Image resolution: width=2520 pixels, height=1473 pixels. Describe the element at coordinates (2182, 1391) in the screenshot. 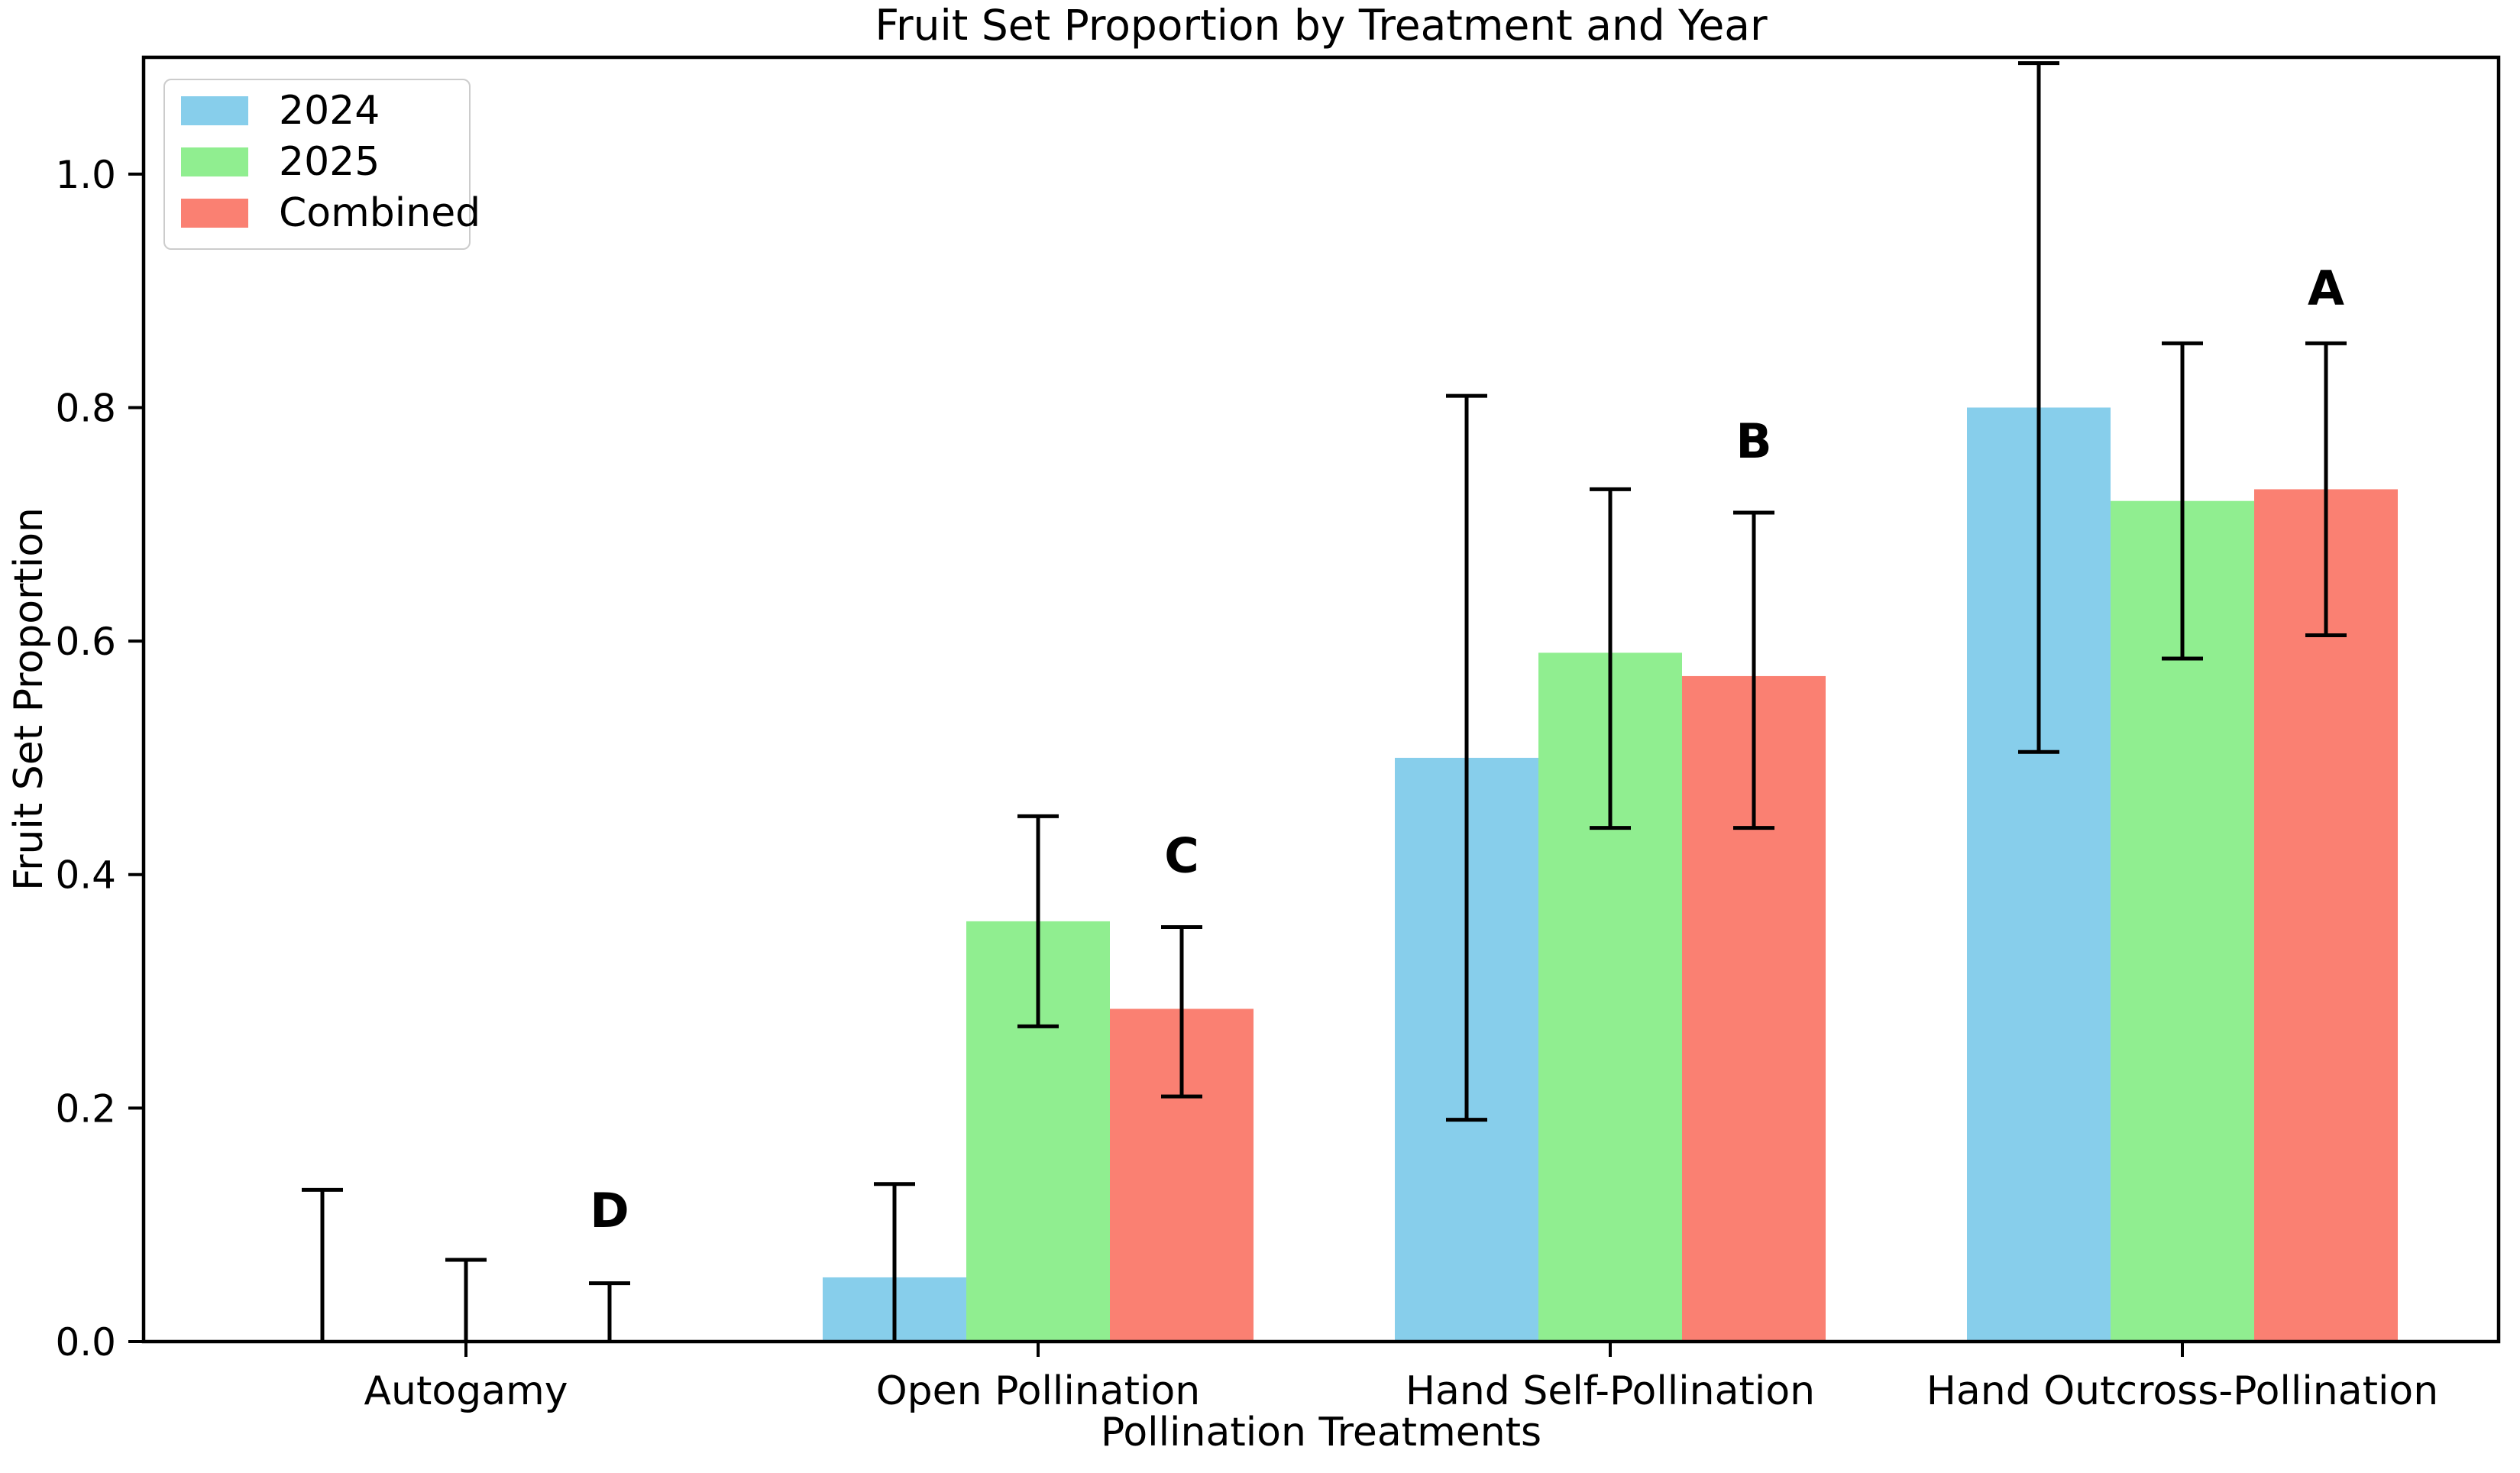

I see `x-tick-label: Hand Outcross-Pollination` at that location.